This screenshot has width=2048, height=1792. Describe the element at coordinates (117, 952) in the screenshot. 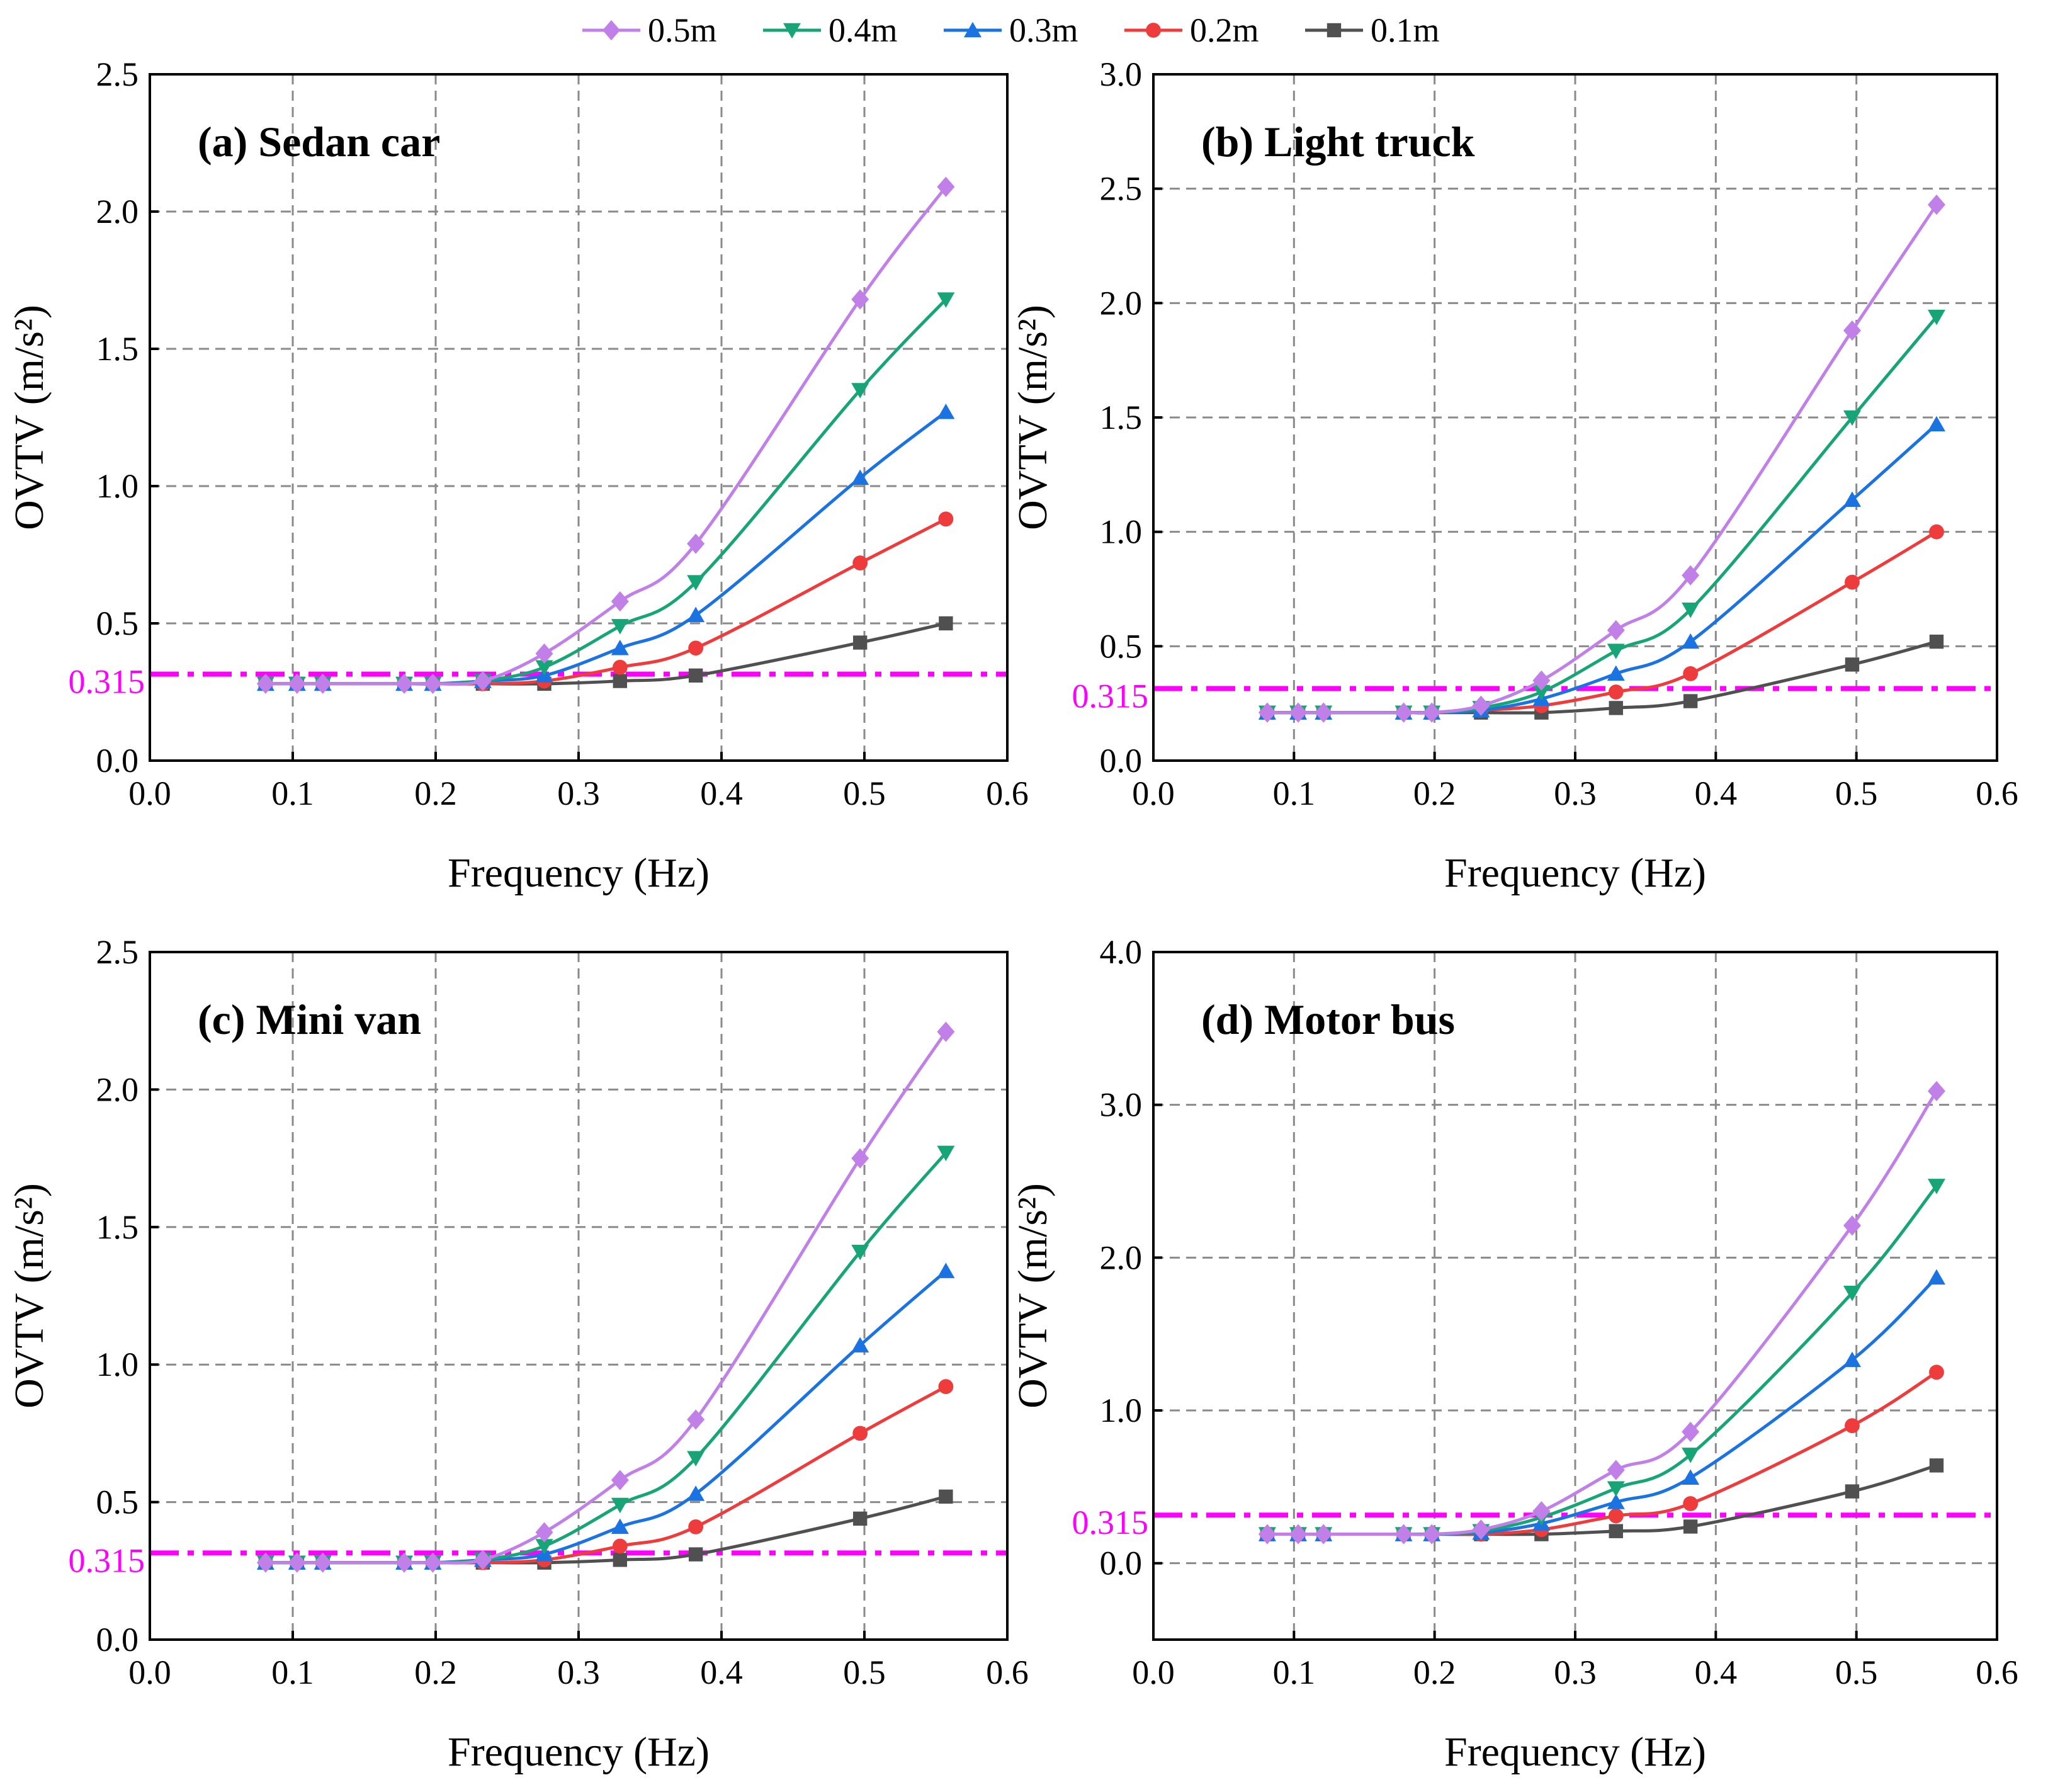

I see `y-tick-label: 2.5` at that location.